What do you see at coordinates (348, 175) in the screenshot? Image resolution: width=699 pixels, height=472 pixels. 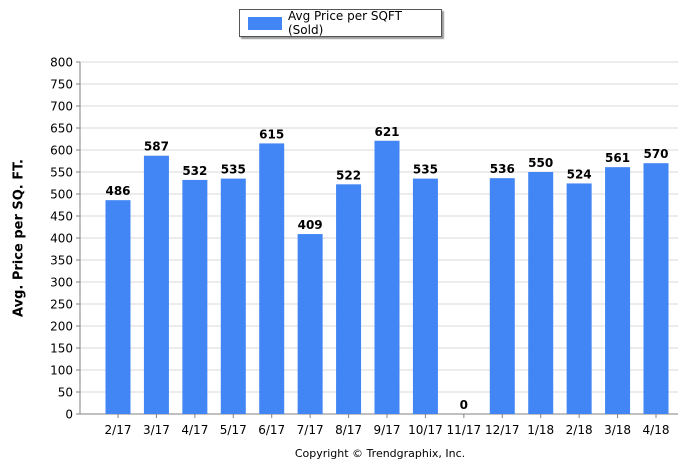 I see `bar-value-label: 522` at bounding box center [348, 175].